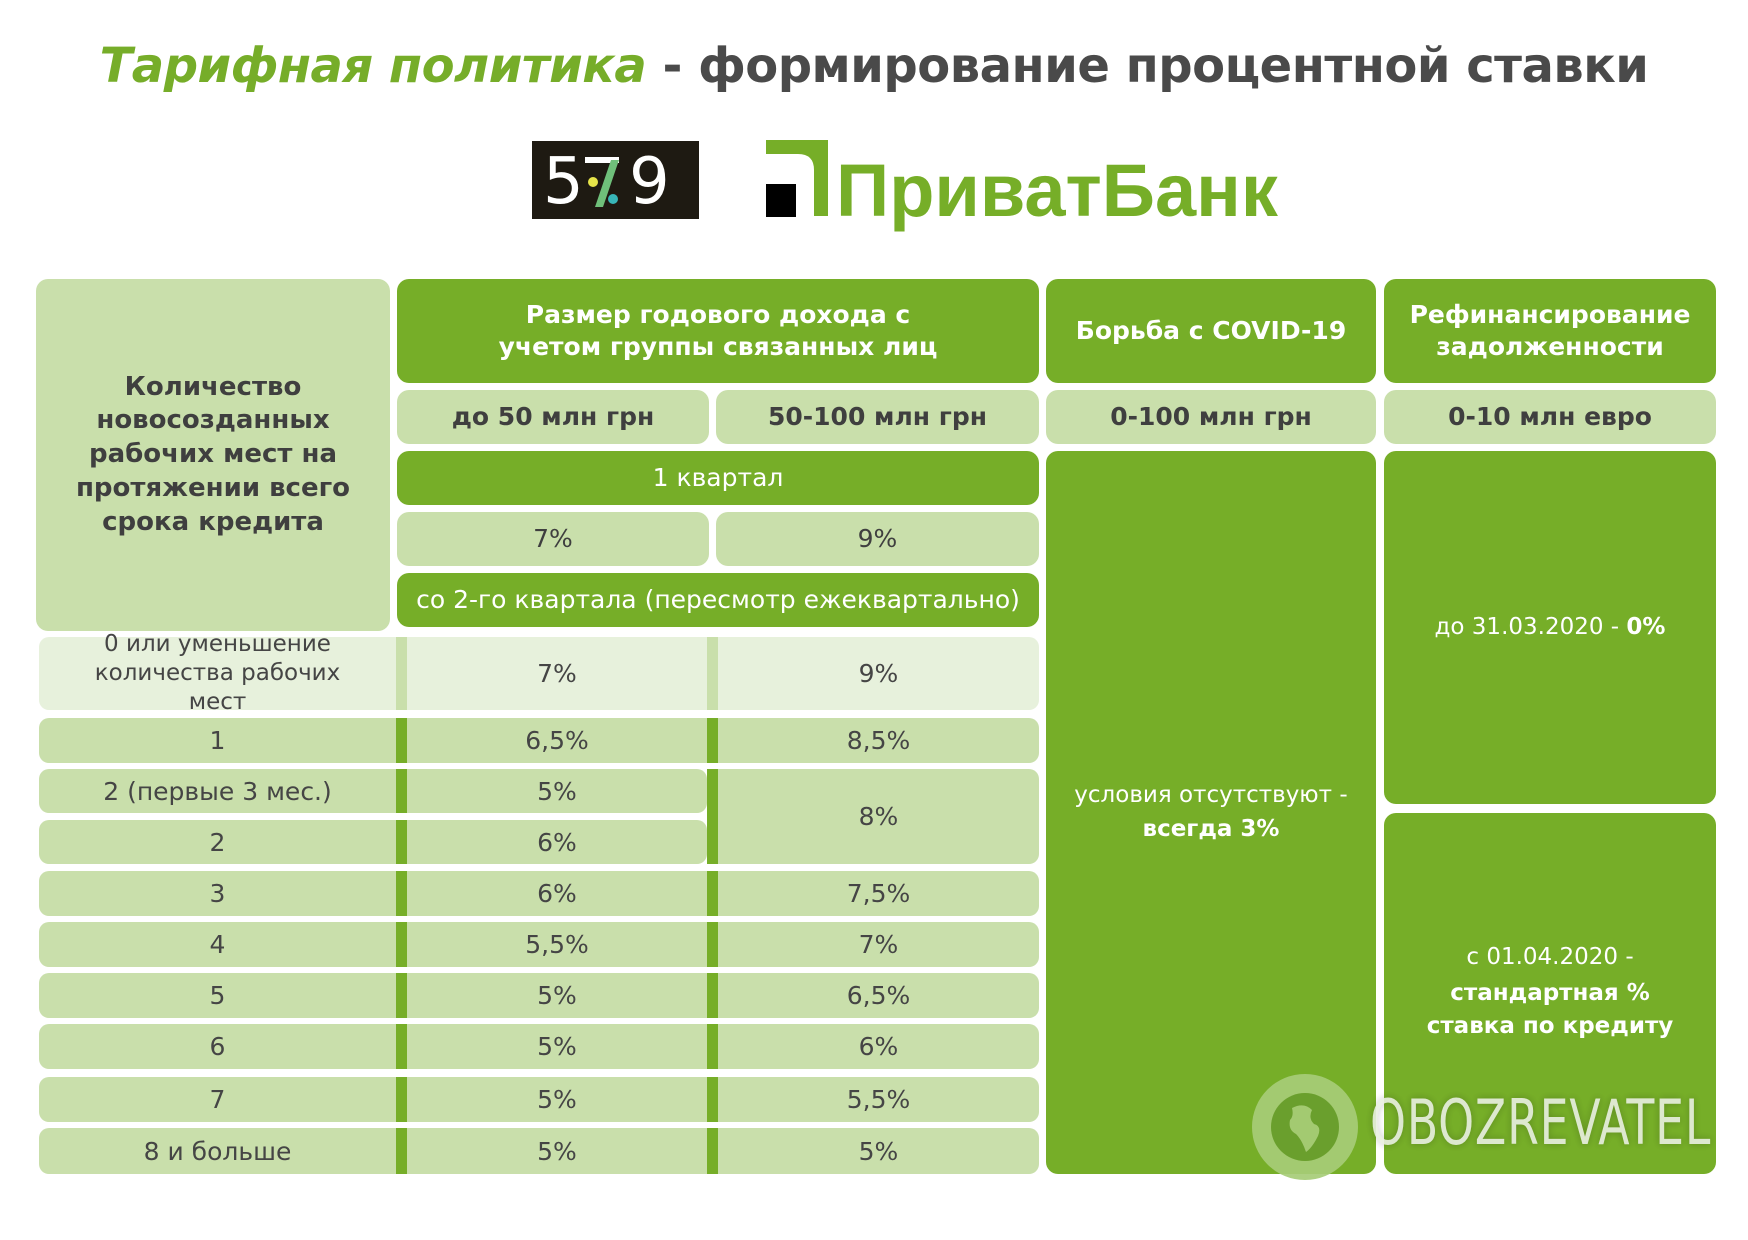 This screenshot has height=1240, width=1748. Describe the element at coordinates (217, 995) in the screenshot. I see `jobs-cell: 5` at that location.